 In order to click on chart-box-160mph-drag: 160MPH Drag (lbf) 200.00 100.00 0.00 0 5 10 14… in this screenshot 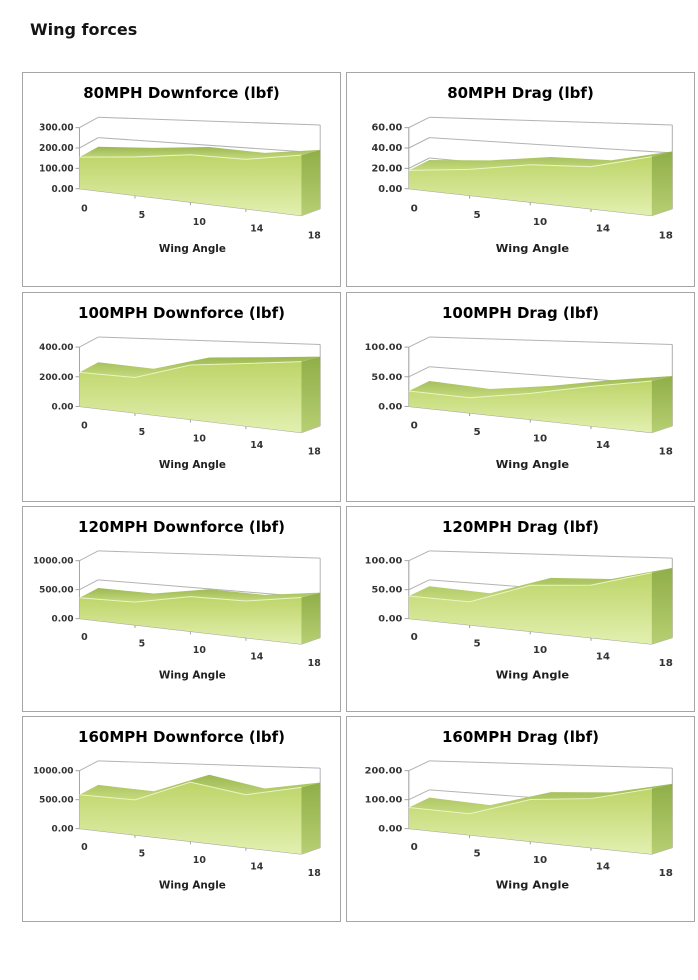, I will do `click(520, 819)`.